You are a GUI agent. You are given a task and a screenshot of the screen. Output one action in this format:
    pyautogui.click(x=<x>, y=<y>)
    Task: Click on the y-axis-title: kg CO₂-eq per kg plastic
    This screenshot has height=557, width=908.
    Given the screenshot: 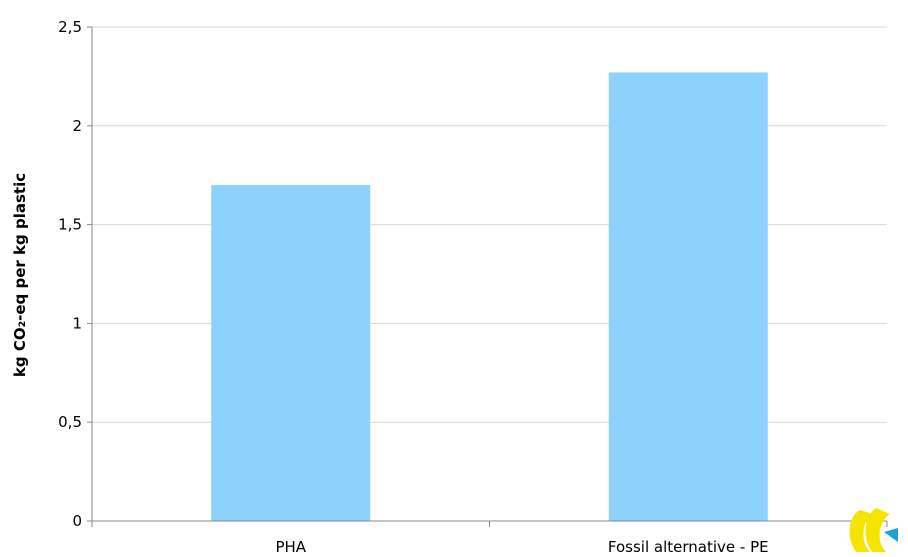 What is the action you would take?
    pyautogui.click(x=20, y=275)
    